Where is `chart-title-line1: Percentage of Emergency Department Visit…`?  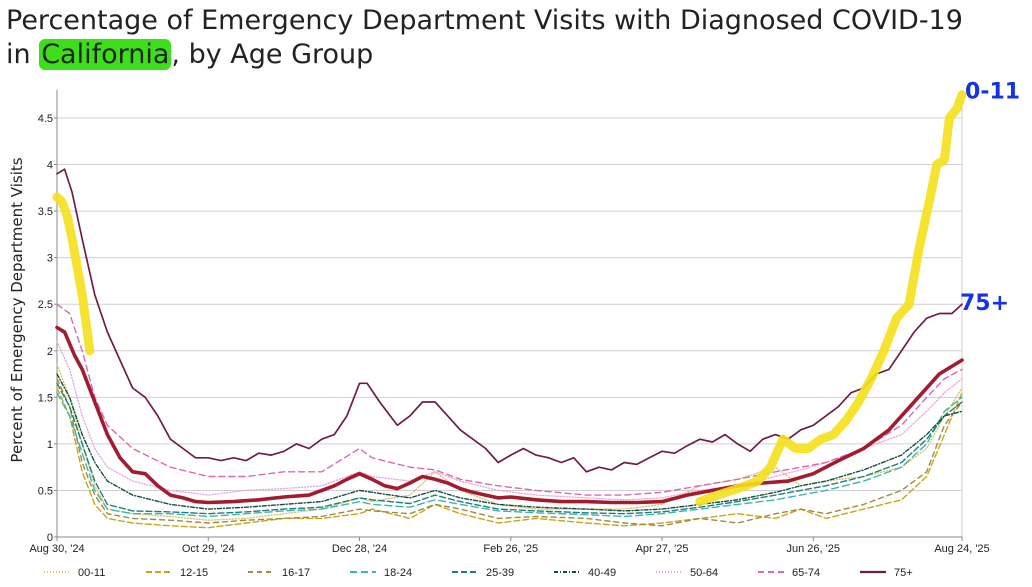 chart-title-line1: Percentage of Emergency Department Visit… is located at coordinates (484, 20).